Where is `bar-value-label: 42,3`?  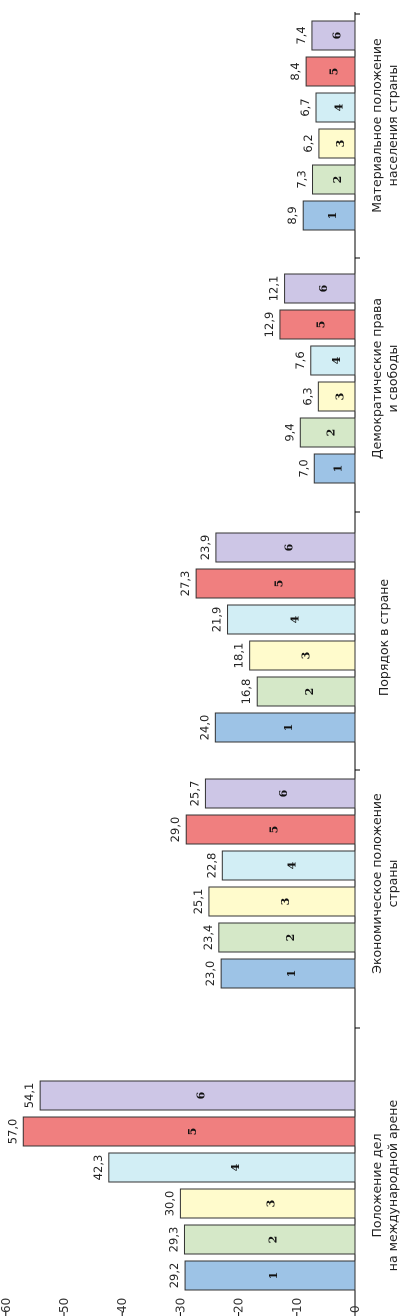 bar-value-label: 42,3 is located at coordinates (98, 1168).